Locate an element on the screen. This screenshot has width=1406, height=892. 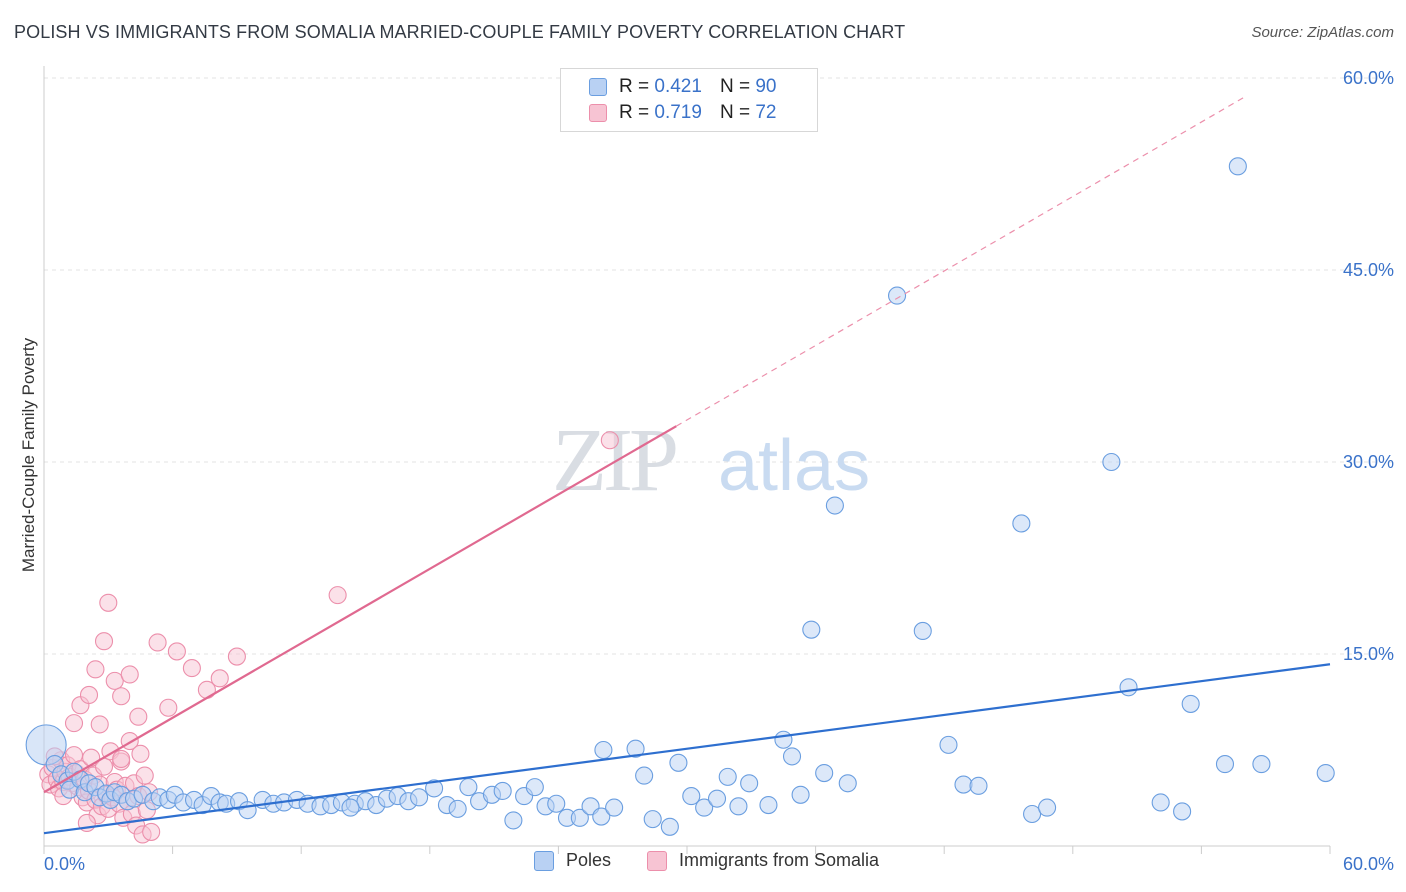
y-axis-label: Married-Couple Family Poverty is located at coordinates (28, 454).